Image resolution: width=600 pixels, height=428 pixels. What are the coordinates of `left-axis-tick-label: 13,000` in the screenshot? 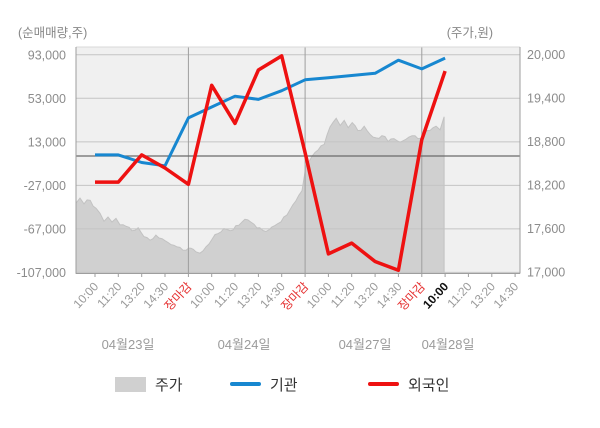 It's located at (47, 142).